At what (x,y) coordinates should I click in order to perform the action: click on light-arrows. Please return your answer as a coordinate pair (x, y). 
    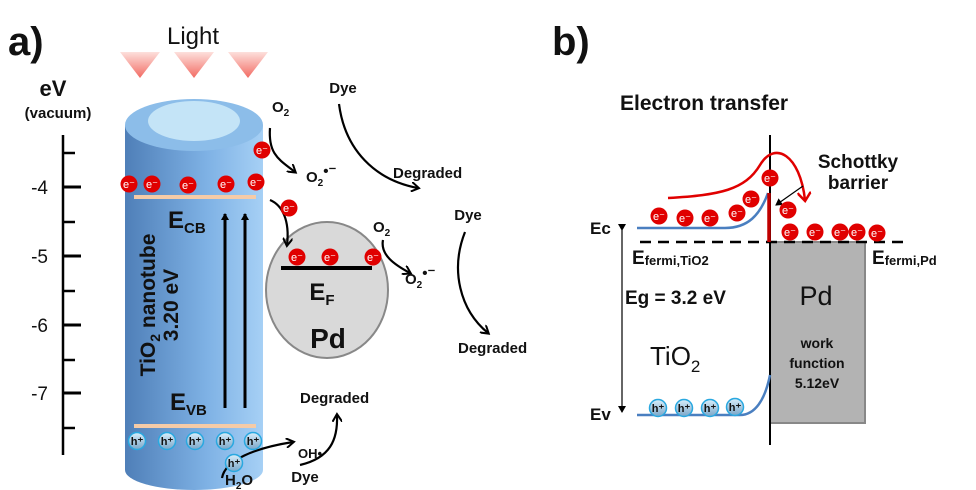
    Looking at the image, I should click on (194, 65).